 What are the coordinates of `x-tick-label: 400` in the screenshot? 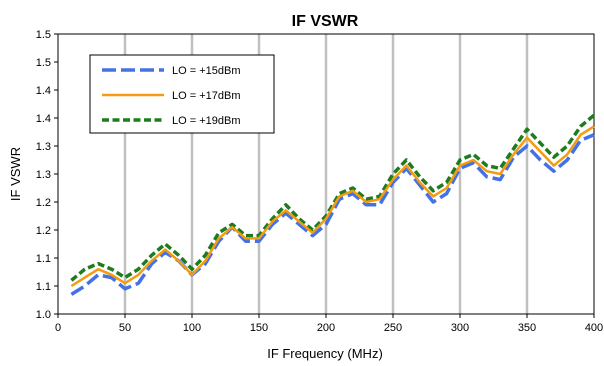 It's located at (594, 328).